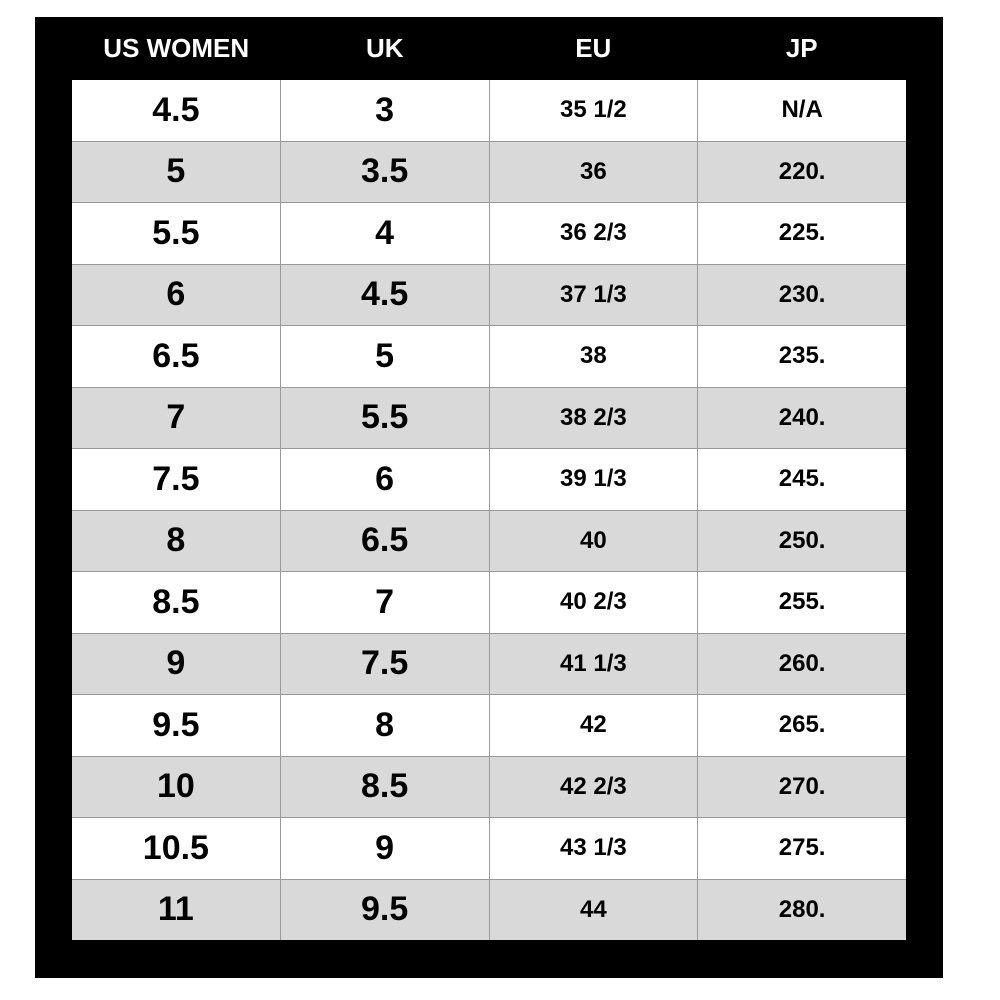  I want to click on table-cell: 240., so click(802, 417).